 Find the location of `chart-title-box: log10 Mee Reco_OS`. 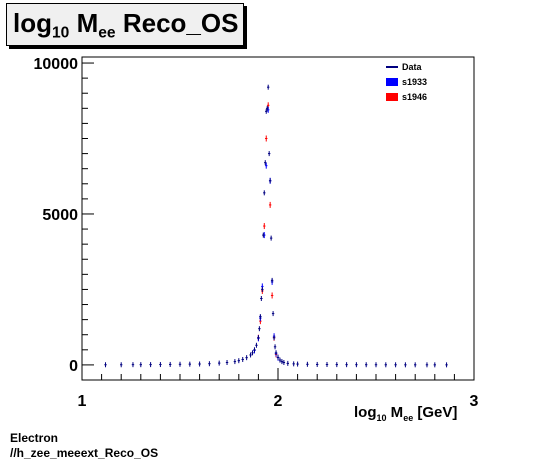

chart-title-box: log10 Mee Reco_OS is located at coordinates (125, 24).